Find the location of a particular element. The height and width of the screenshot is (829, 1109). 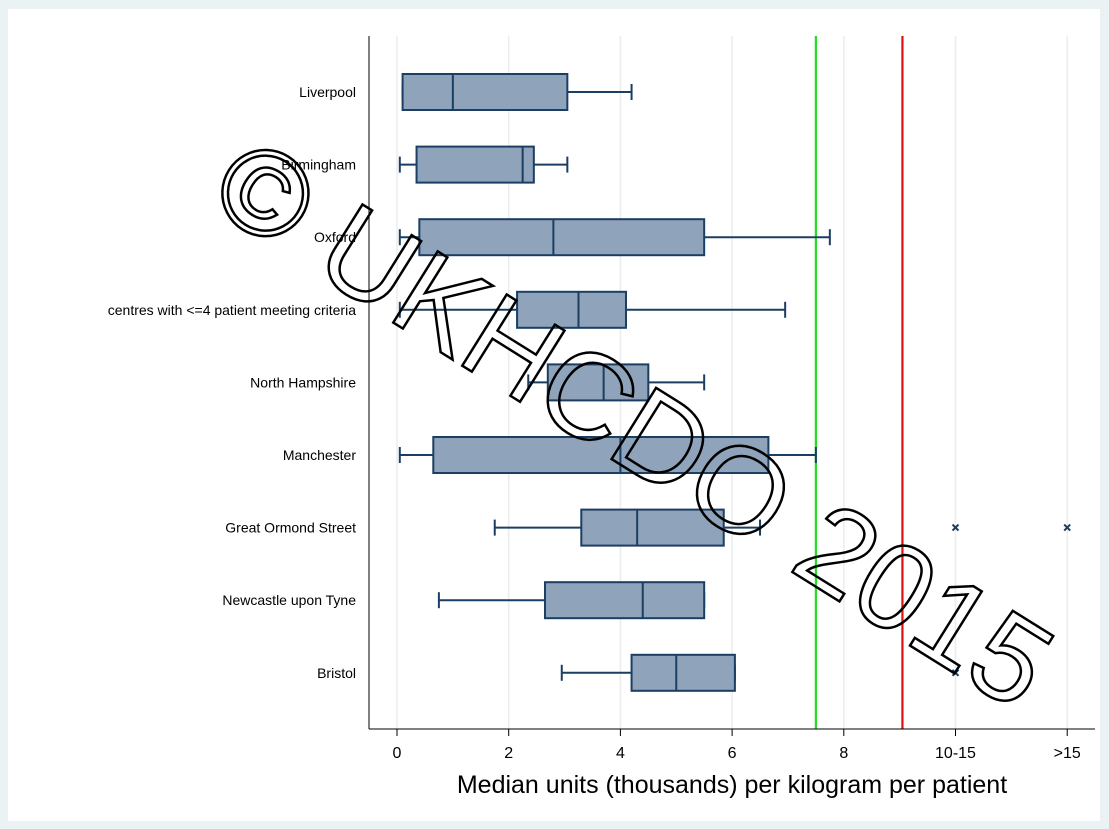

x-tick-label: 8 is located at coordinates (843, 753).